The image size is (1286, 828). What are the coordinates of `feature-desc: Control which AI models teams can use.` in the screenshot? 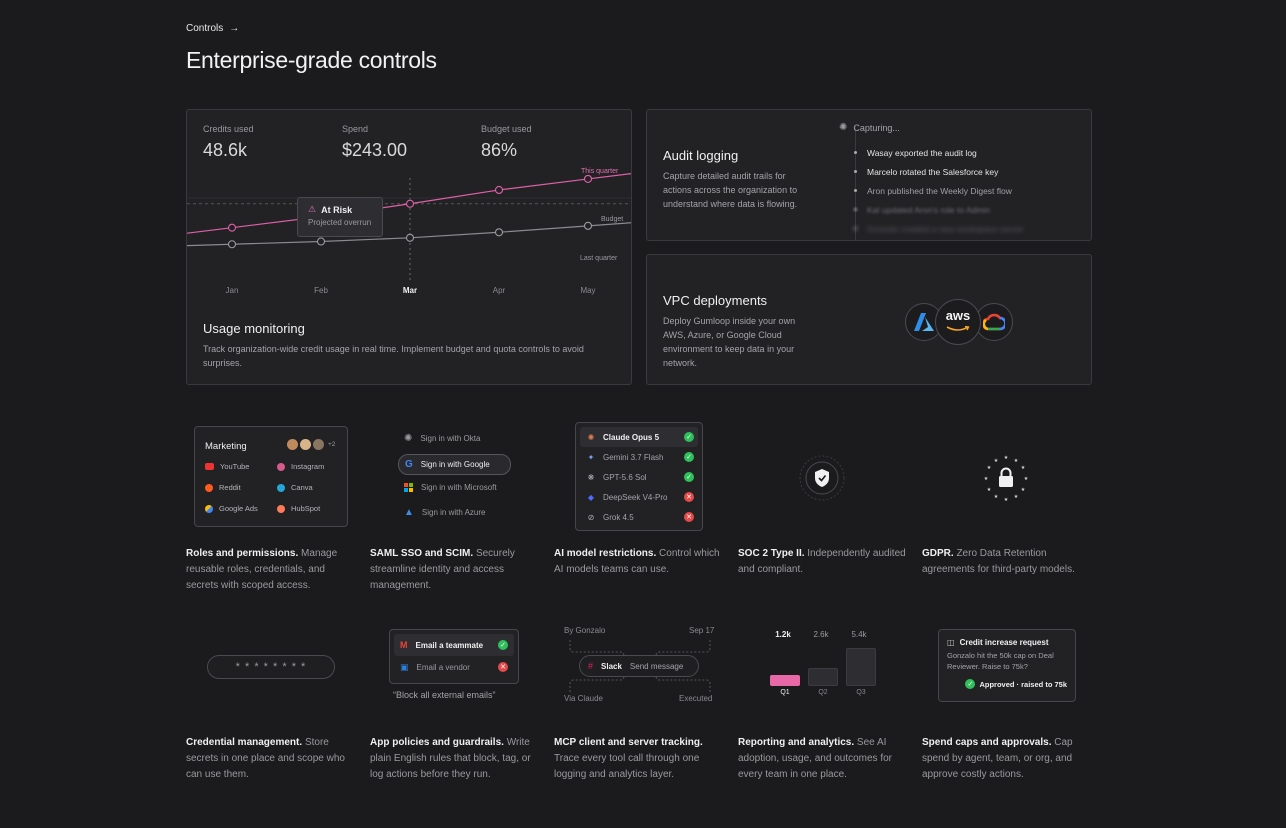 It's located at (637, 561).